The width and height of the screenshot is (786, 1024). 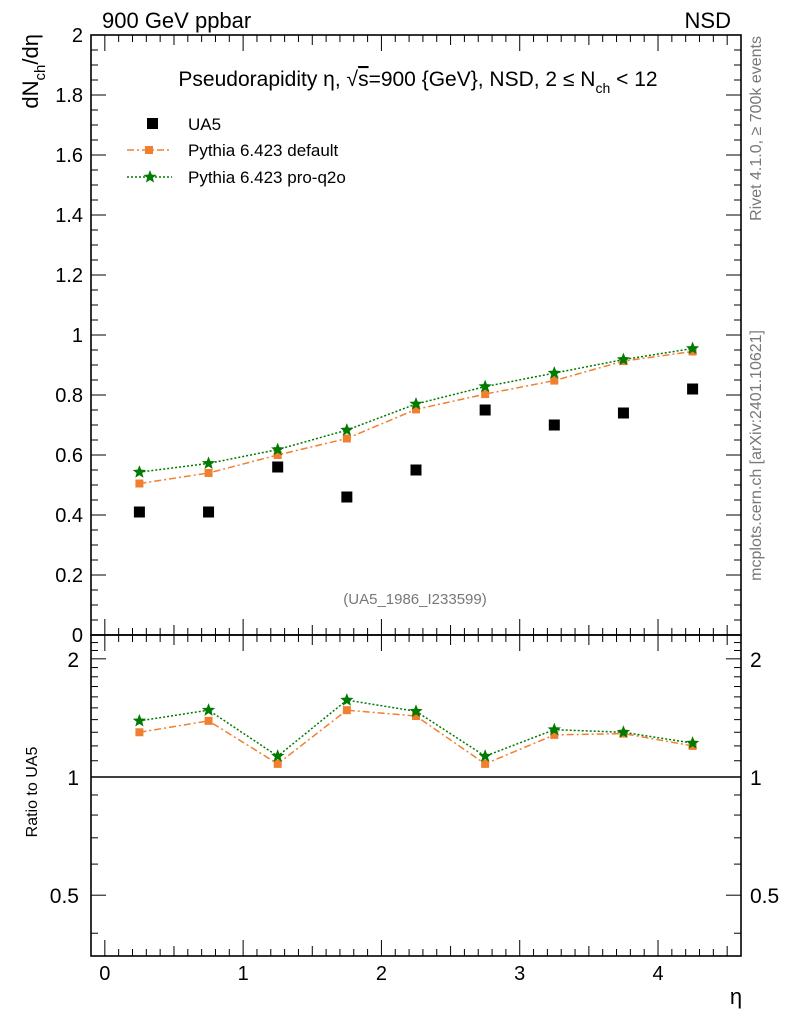 What do you see at coordinates (69, 456) in the screenshot?
I see `main-ytick-label: 0.6` at bounding box center [69, 456].